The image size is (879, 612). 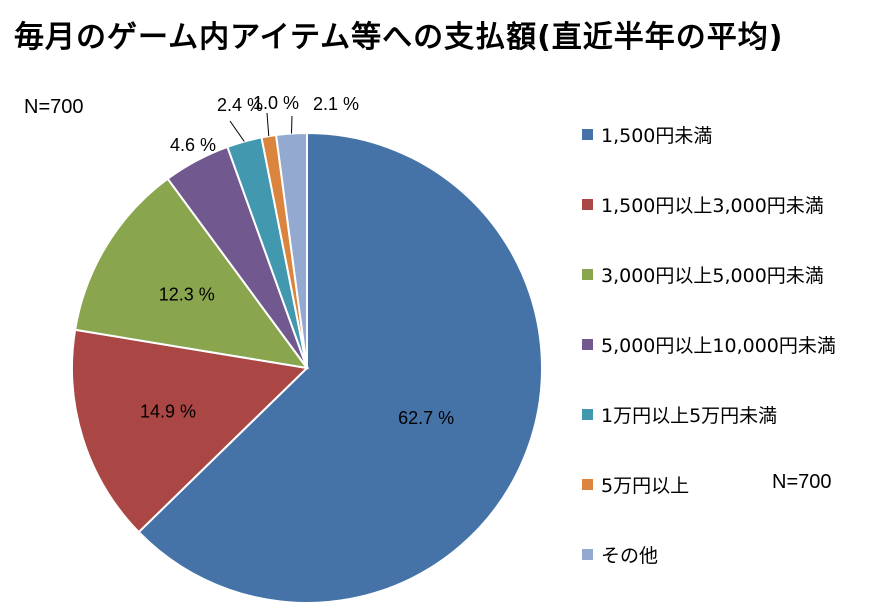 I want to click on legend-item-10k-50k: 1万円以上5万円未満, so click(x=709, y=414).